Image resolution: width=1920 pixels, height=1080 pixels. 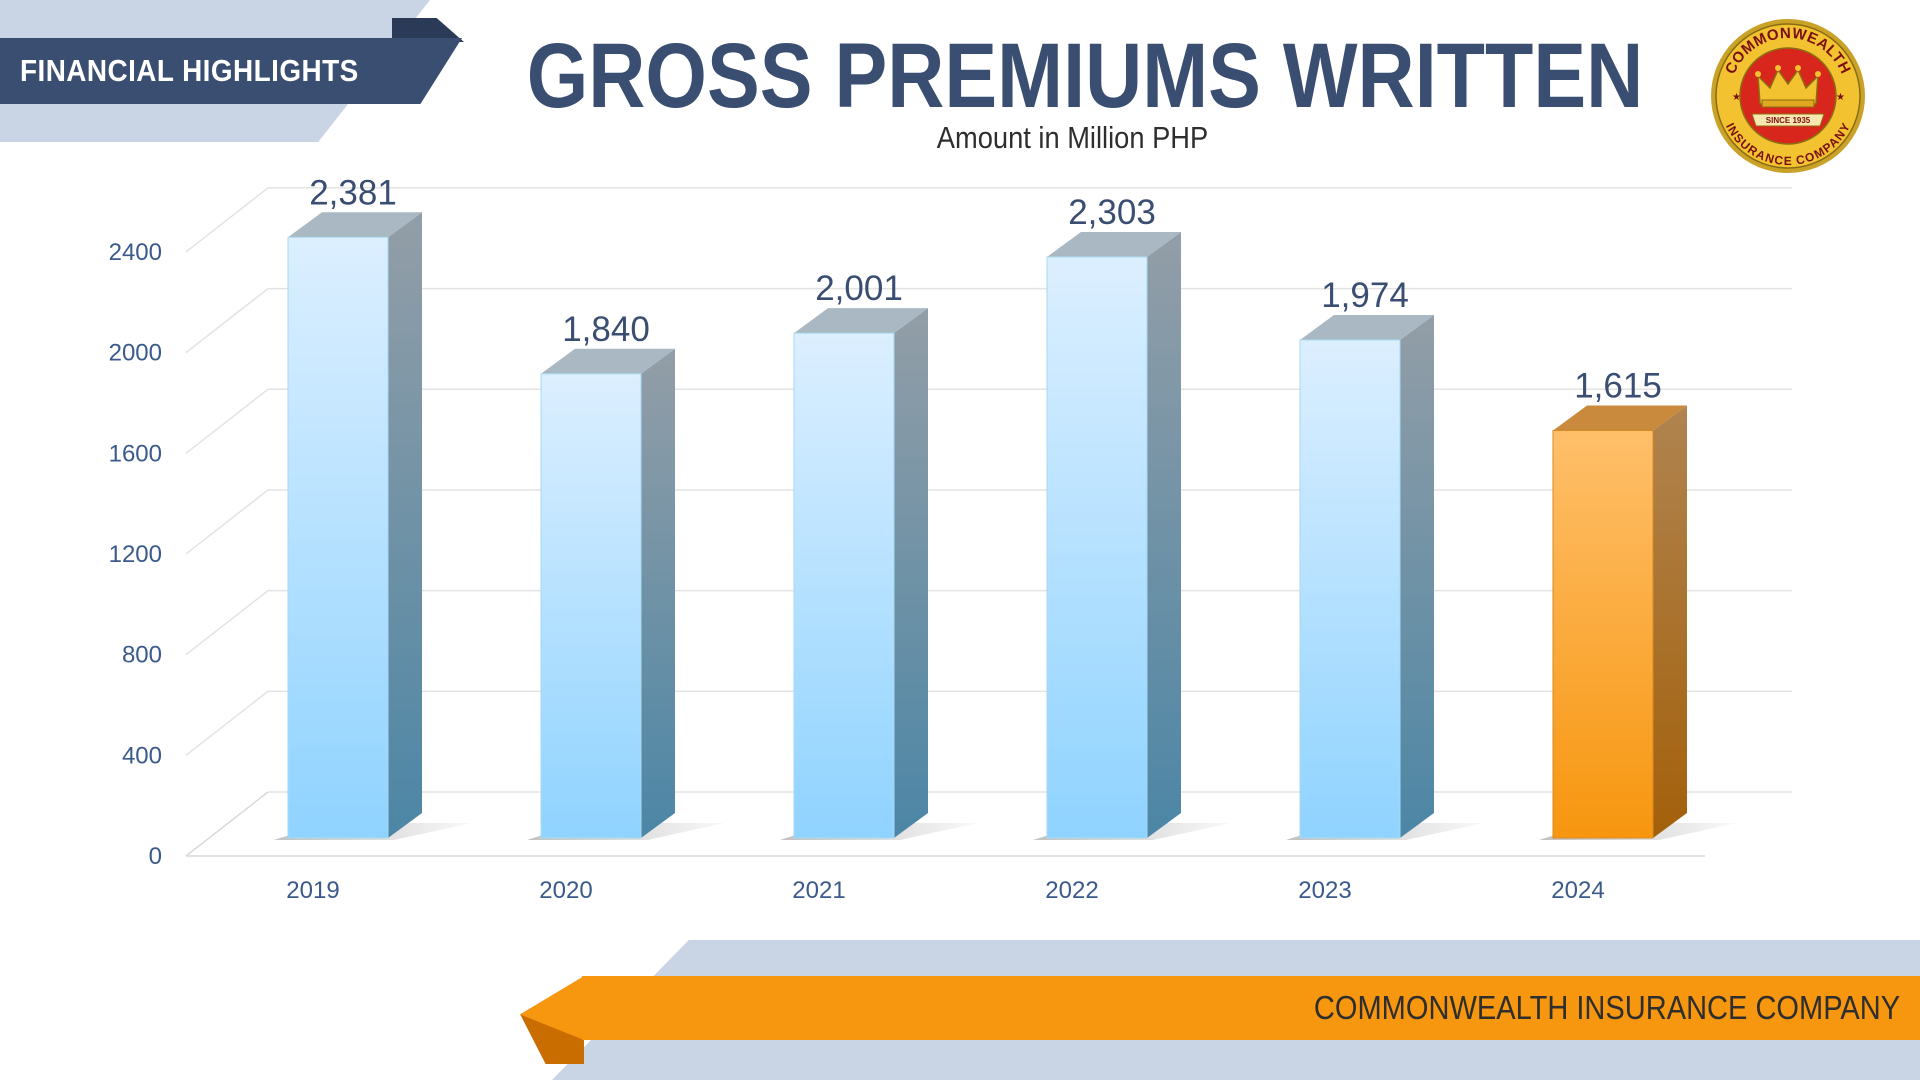 I want to click on x-tick-label-2022: 2022, so click(x=1071, y=890).